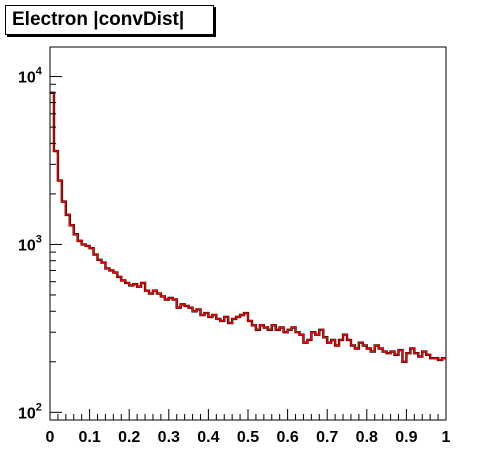 The height and width of the screenshot is (472, 496). Describe the element at coordinates (169, 437) in the screenshot. I see `x-tick-label: 0.3` at that location.